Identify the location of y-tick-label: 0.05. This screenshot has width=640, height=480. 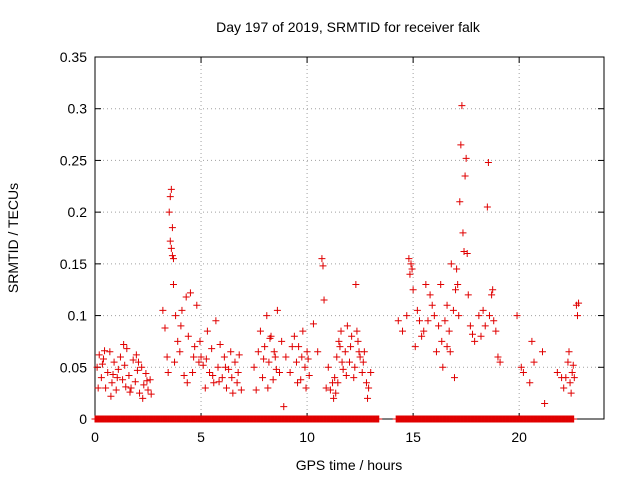
(73, 367).